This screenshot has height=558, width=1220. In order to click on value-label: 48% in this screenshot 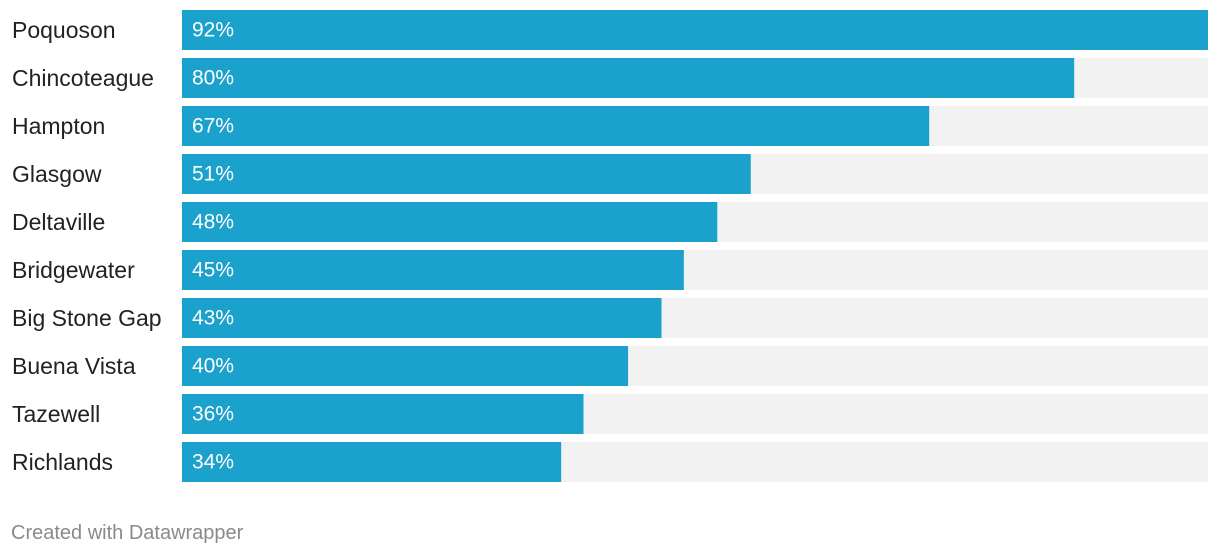, I will do `click(213, 222)`.